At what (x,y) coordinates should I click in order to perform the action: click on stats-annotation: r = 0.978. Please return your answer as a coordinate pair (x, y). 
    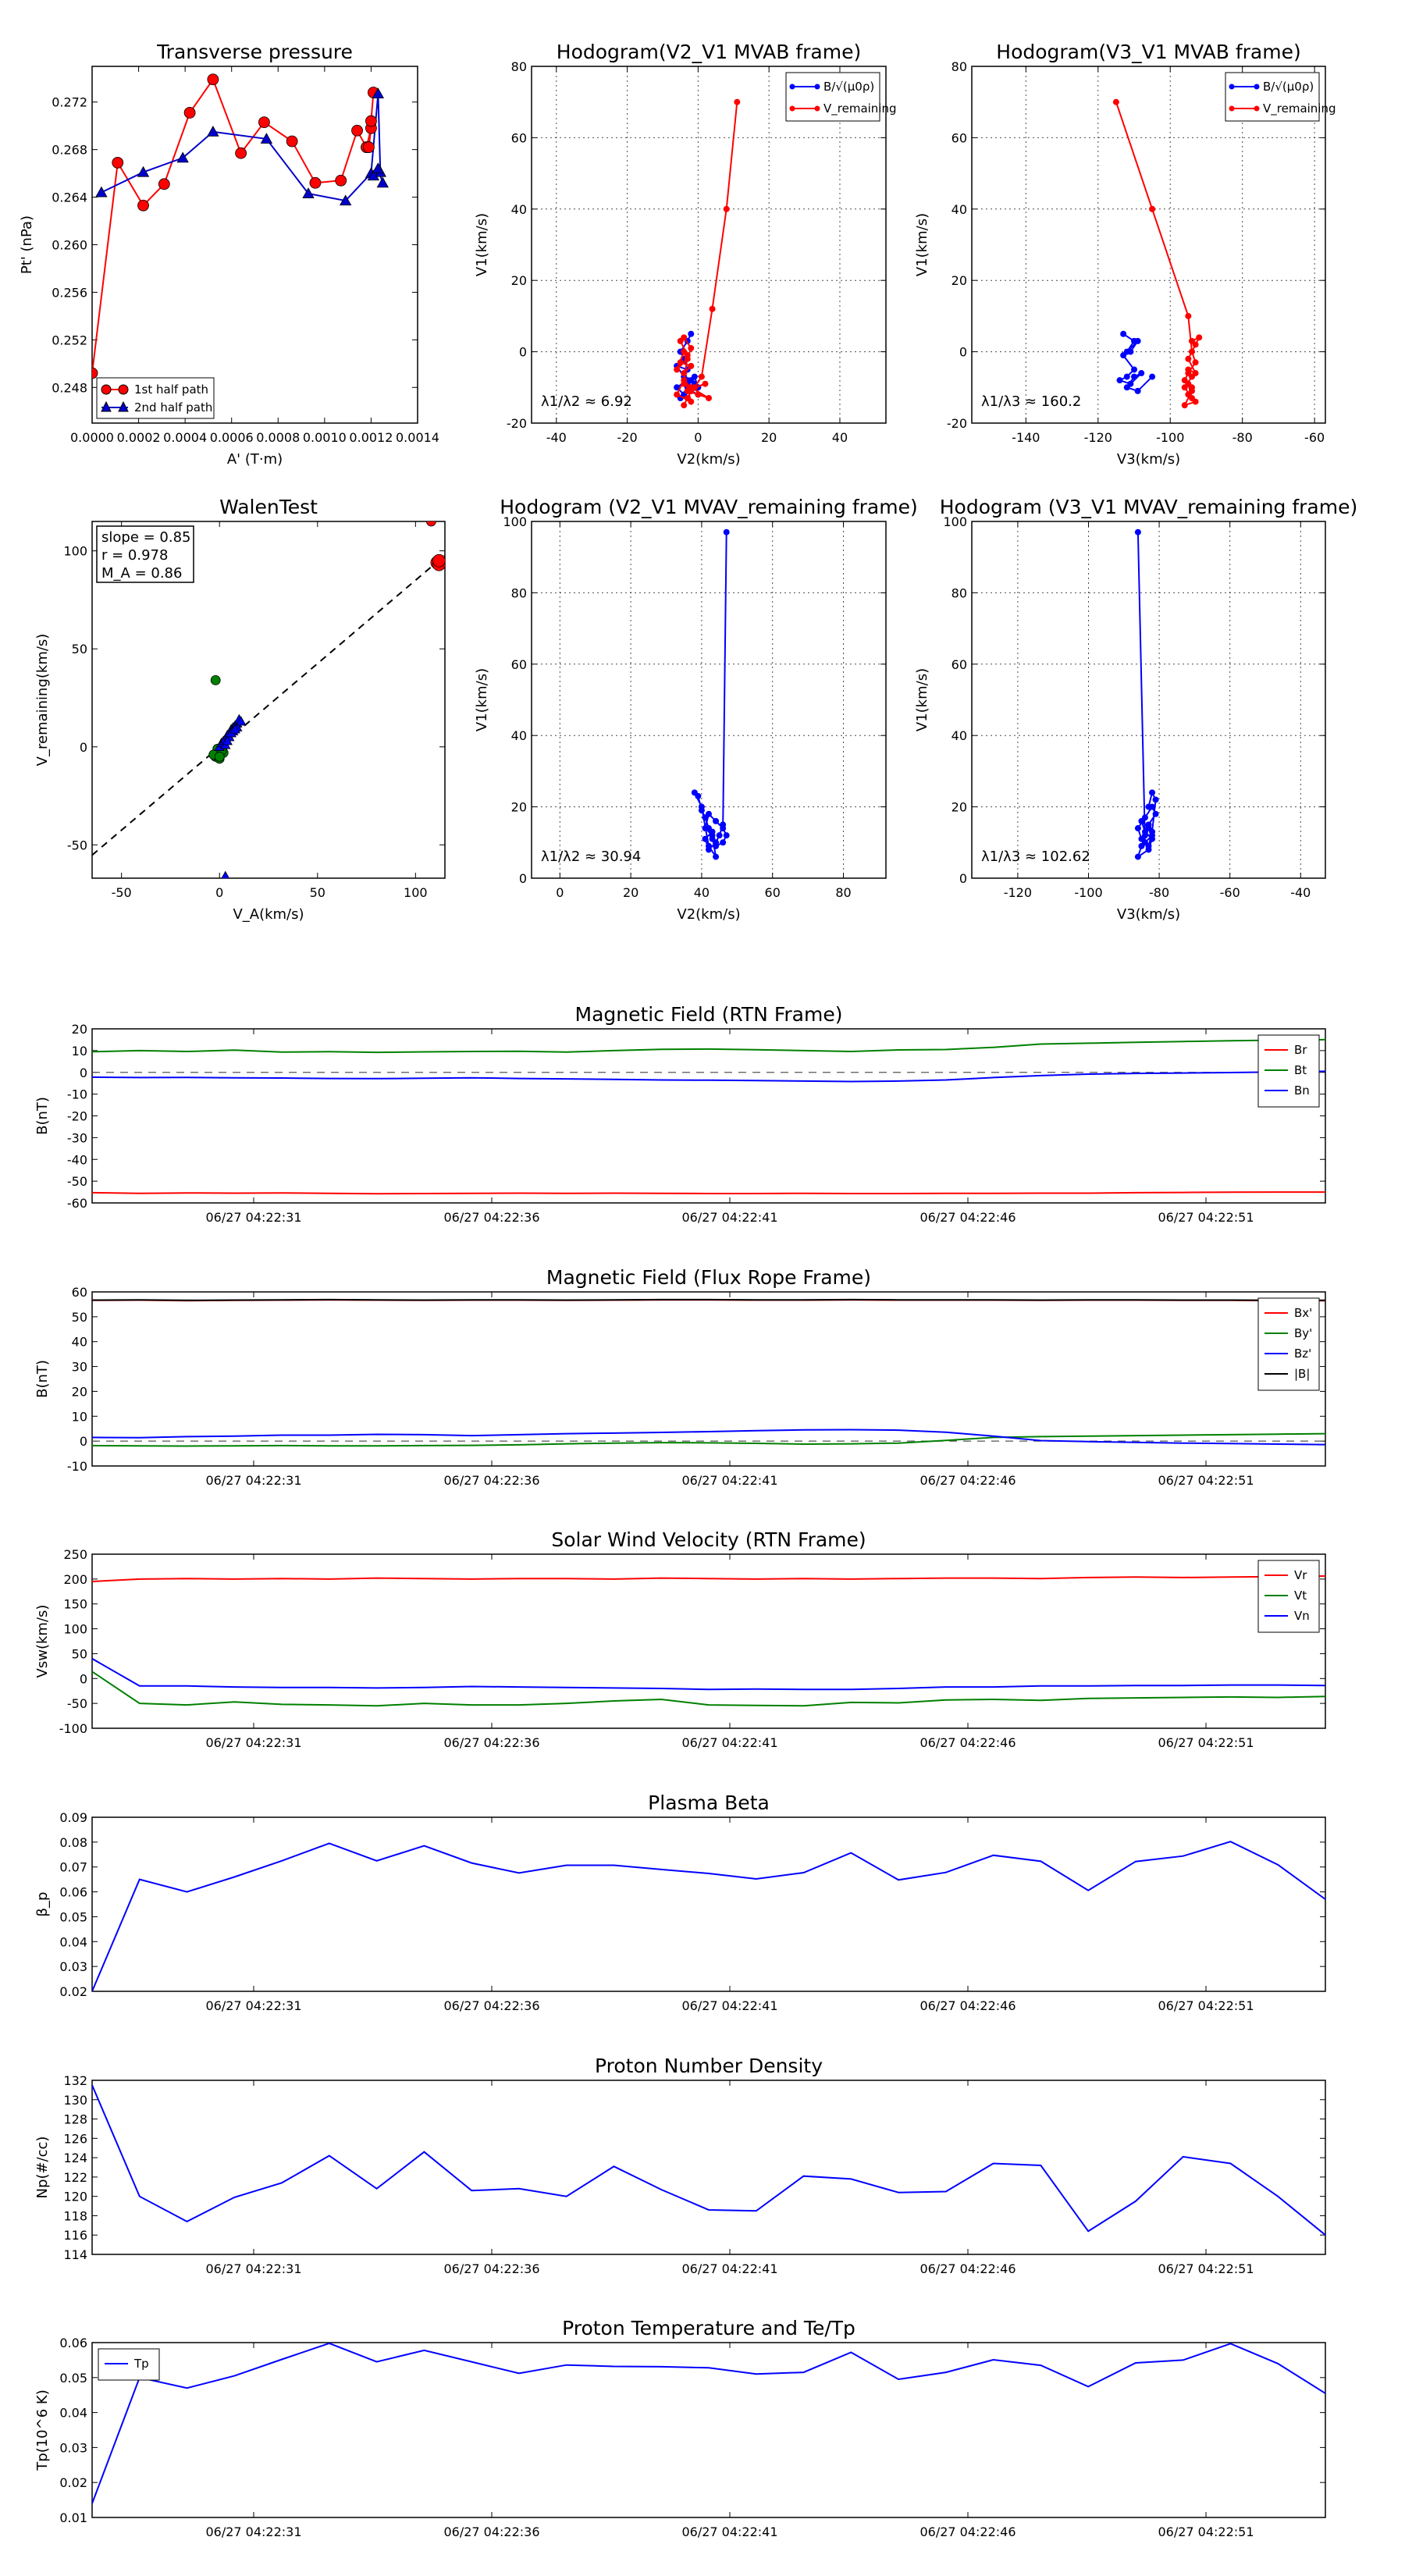
    Looking at the image, I should click on (135, 555).